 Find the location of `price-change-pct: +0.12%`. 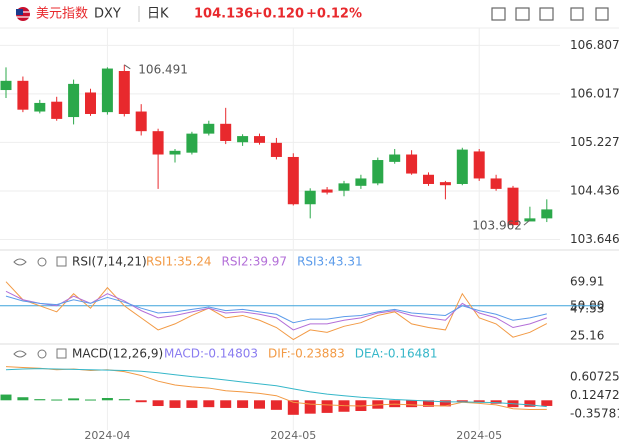

price-change-pct: +0.12% is located at coordinates (334, 14).